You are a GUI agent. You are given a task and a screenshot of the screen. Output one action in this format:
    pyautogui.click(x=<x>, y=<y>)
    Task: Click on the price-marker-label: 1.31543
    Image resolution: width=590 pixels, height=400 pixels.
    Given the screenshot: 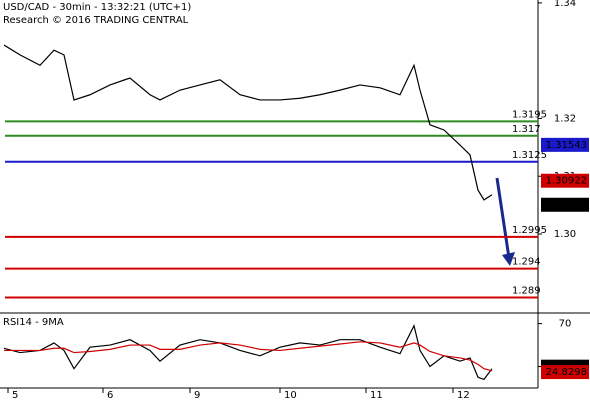 What is the action you would take?
    pyautogui.click(x=566, y=145)
    